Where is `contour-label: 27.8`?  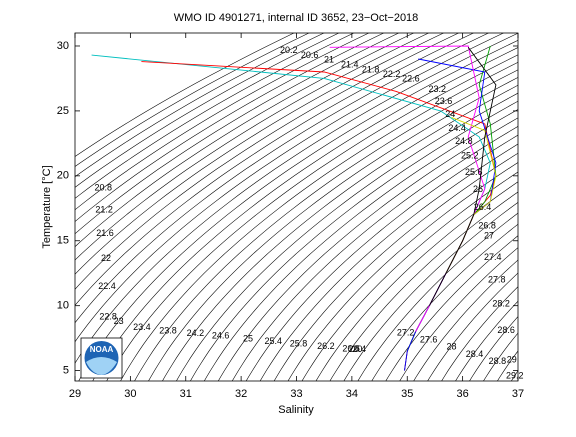 contour-label: 27.8 is located at coordinates (497, 279).